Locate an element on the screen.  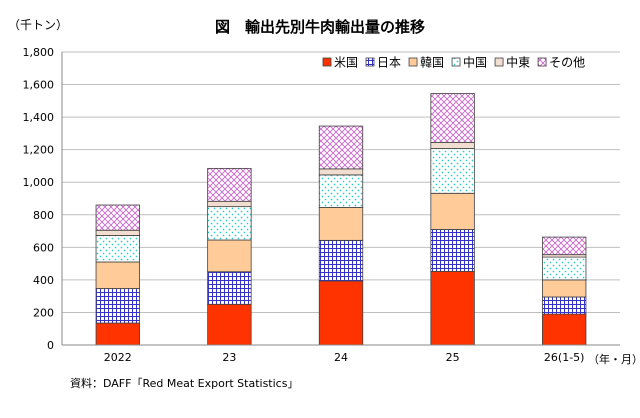
y-tick-label: 0 is located at coordinates (50, 345).